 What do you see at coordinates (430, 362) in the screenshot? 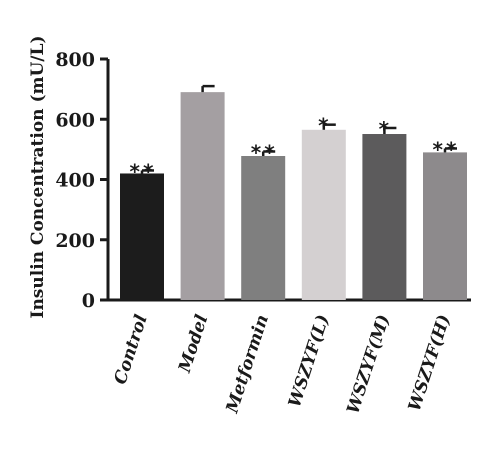
I see `category-label: WSZYF(H)` at bounding box center [430, 362].